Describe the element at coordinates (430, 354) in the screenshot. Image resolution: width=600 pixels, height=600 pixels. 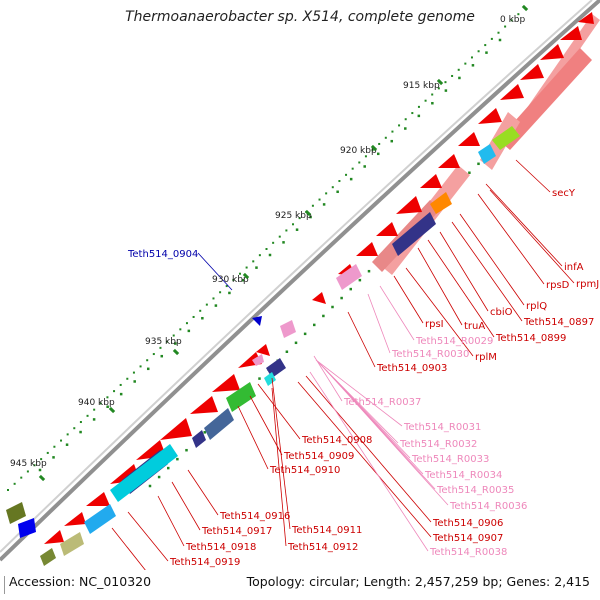
I see `gene-label: Teth514_R0030` at that location.